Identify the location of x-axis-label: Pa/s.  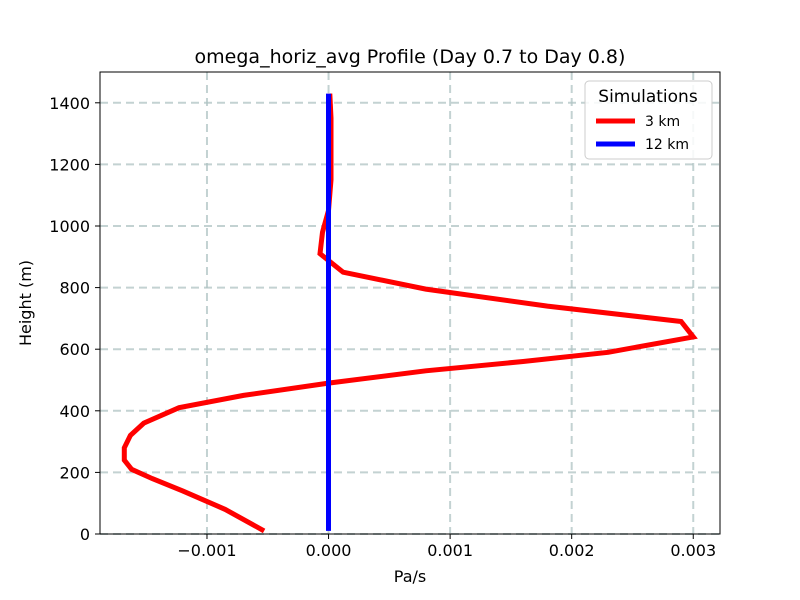
(410, 576).